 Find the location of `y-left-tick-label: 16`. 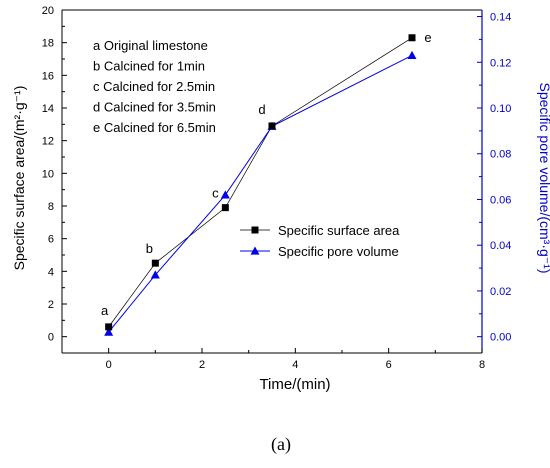

y-left-tick-label: 16 is located at coordinates (48, 76).